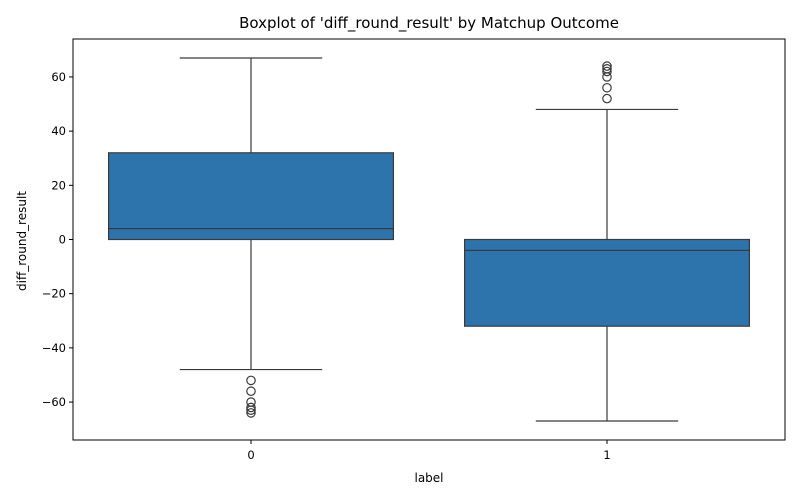 The height and width of the screenshot is (500, 800). Describe the element at coordinates (250, 455) in the screenshot. I see `x-tick-label: 0` at that location.